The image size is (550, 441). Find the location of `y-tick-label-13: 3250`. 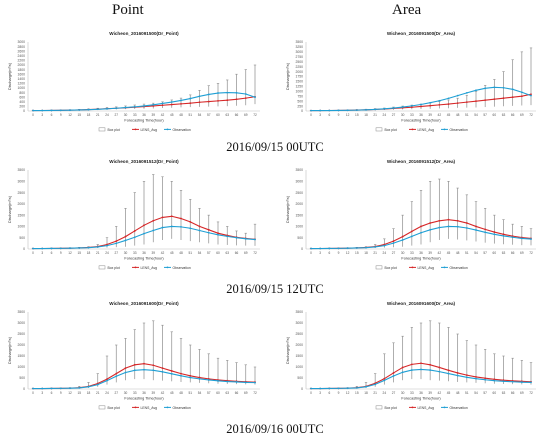

y-tick-label-13: 3250 is located at coordinates (299, 47).